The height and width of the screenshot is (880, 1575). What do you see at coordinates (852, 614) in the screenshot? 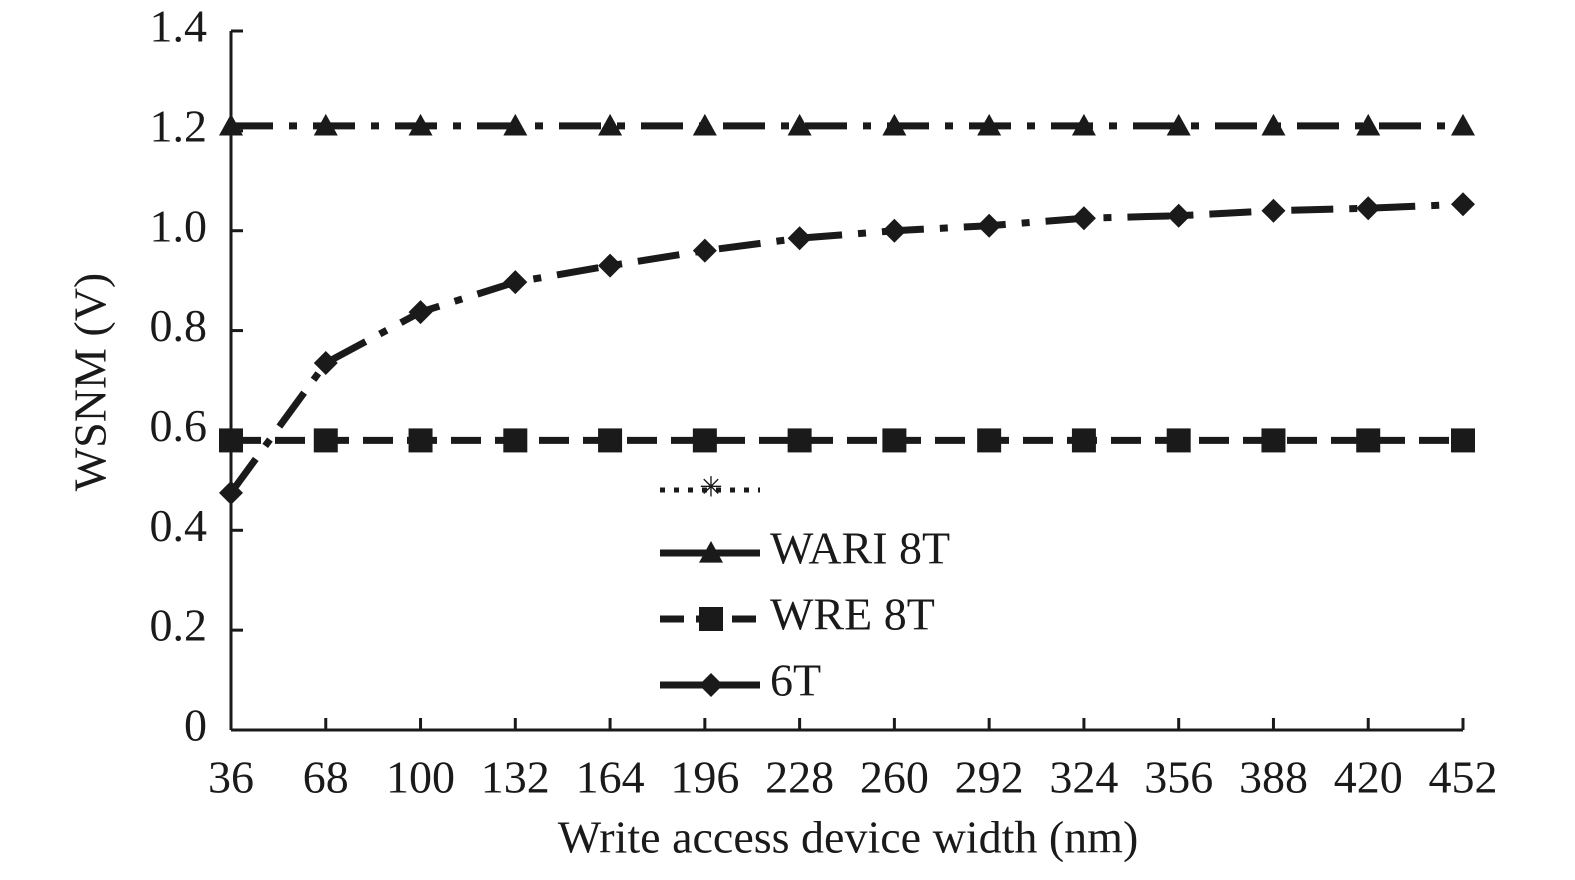
I see `legend-label: WRE 8T` at bounding box center [852, 614].